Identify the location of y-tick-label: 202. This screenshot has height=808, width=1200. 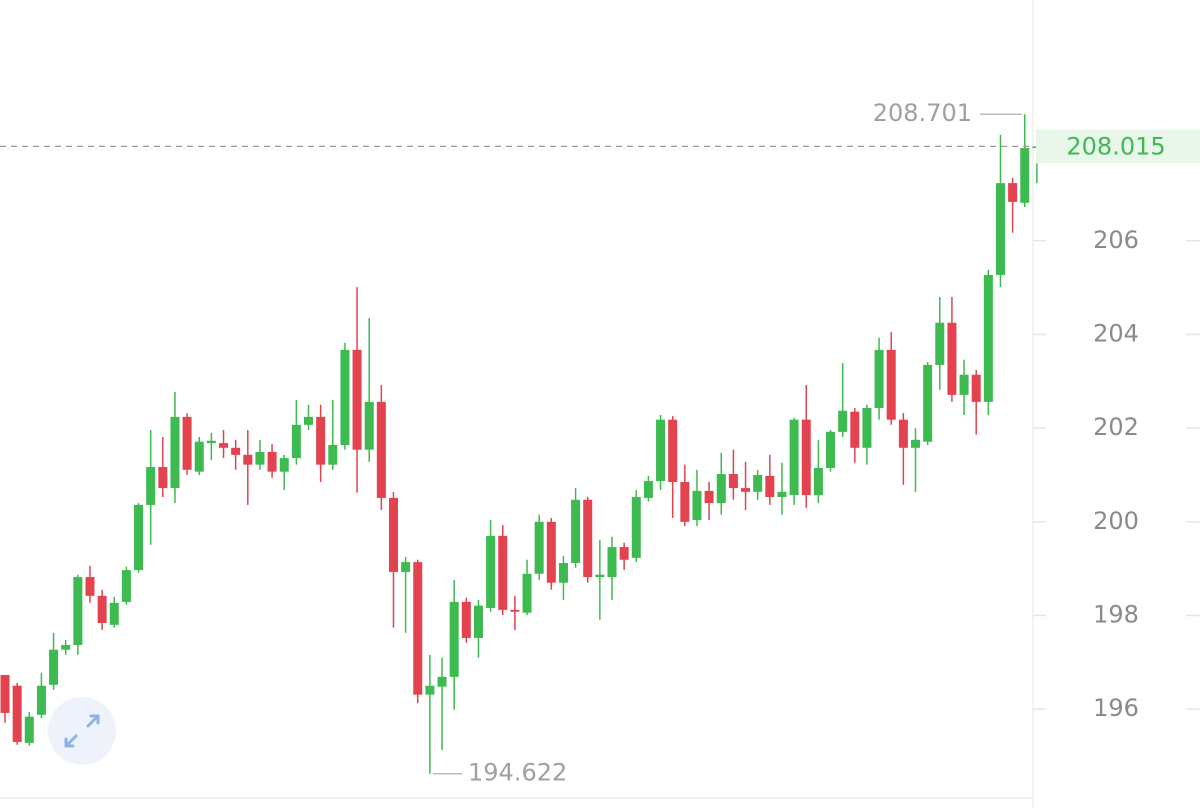
(1116, 427).